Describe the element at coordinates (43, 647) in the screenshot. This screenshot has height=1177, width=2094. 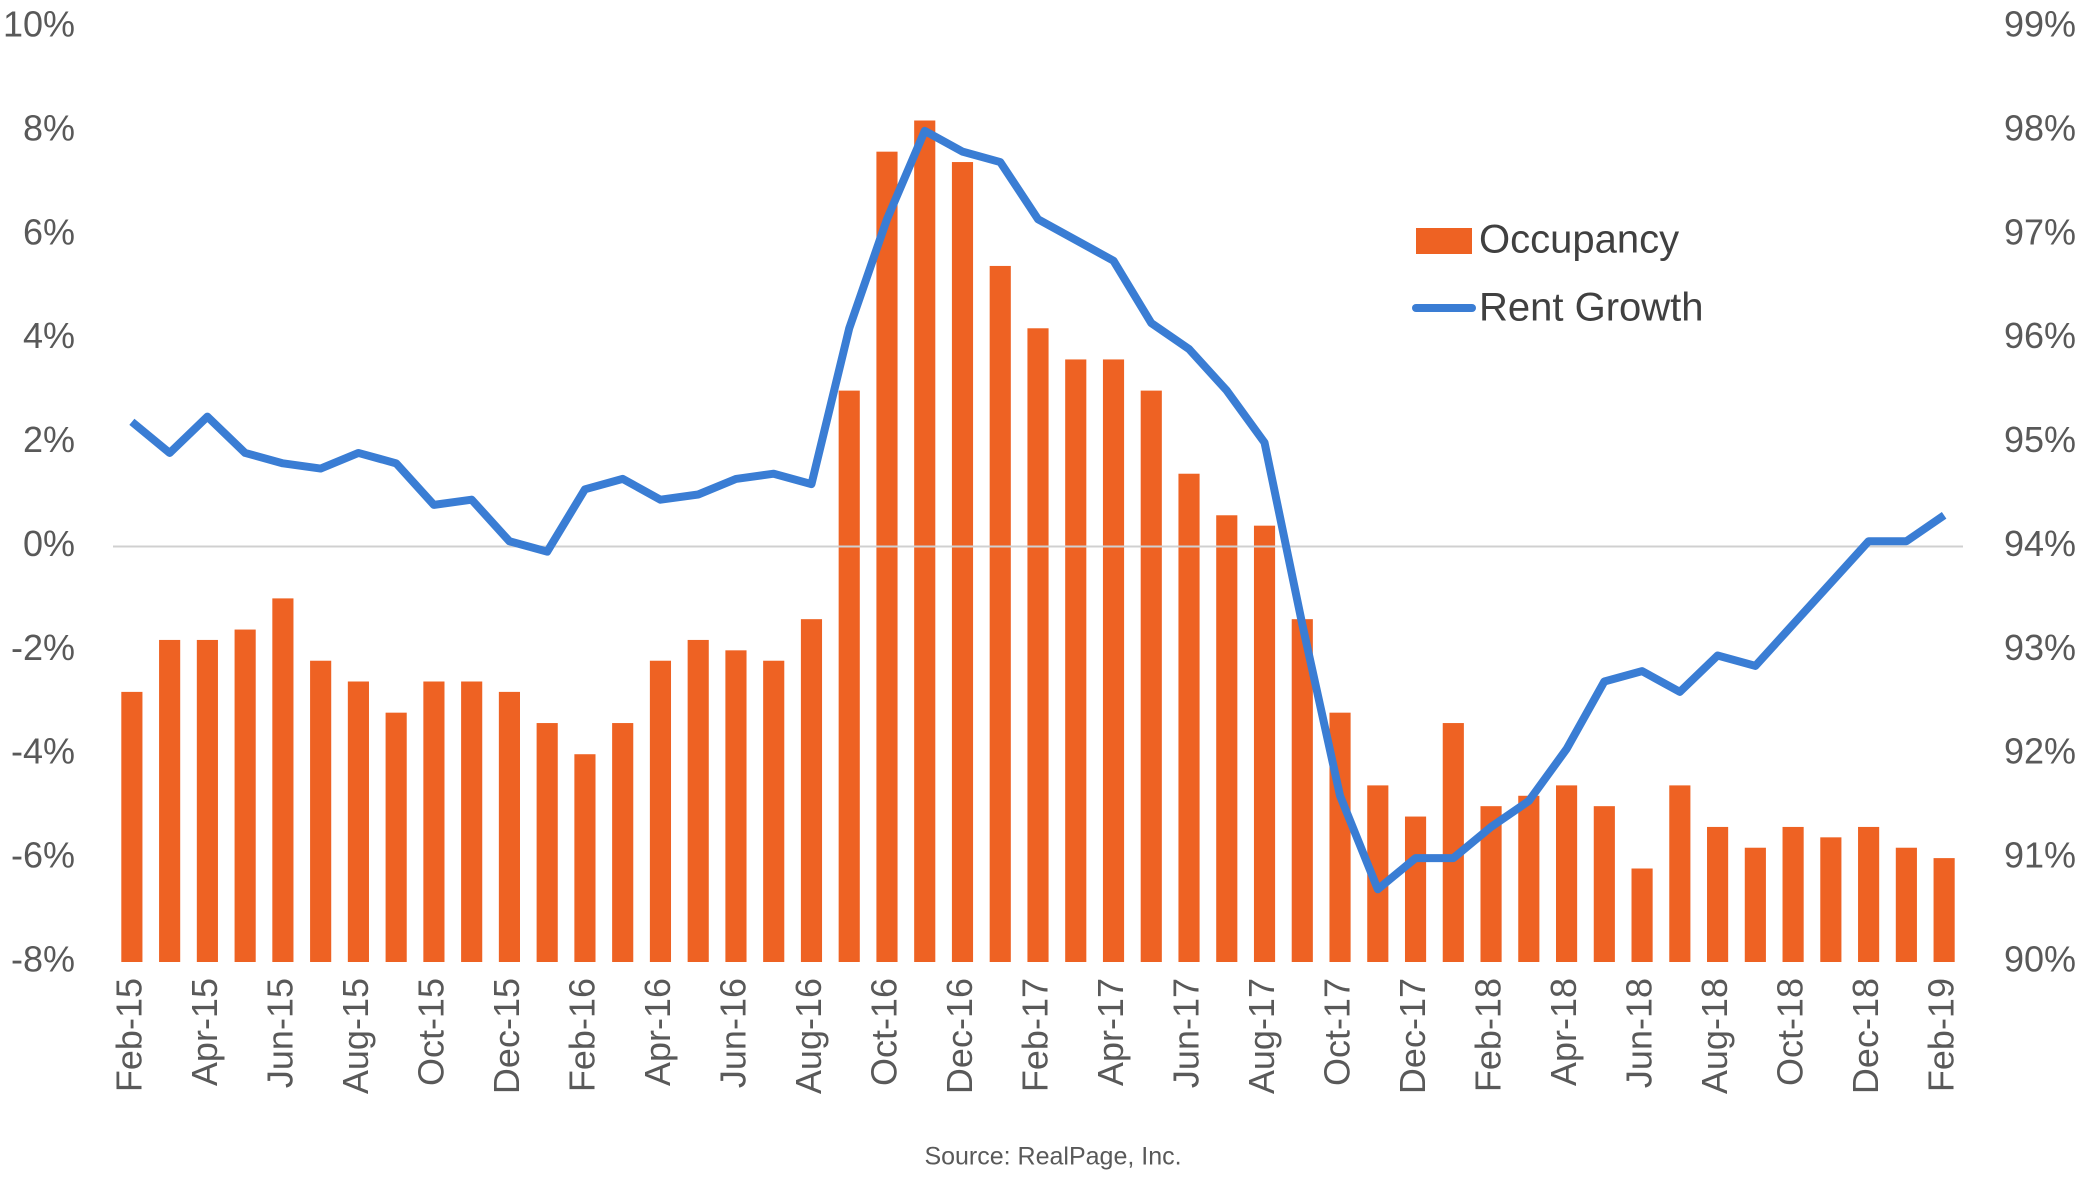
I see `y-tick-label: -2%` at that location.